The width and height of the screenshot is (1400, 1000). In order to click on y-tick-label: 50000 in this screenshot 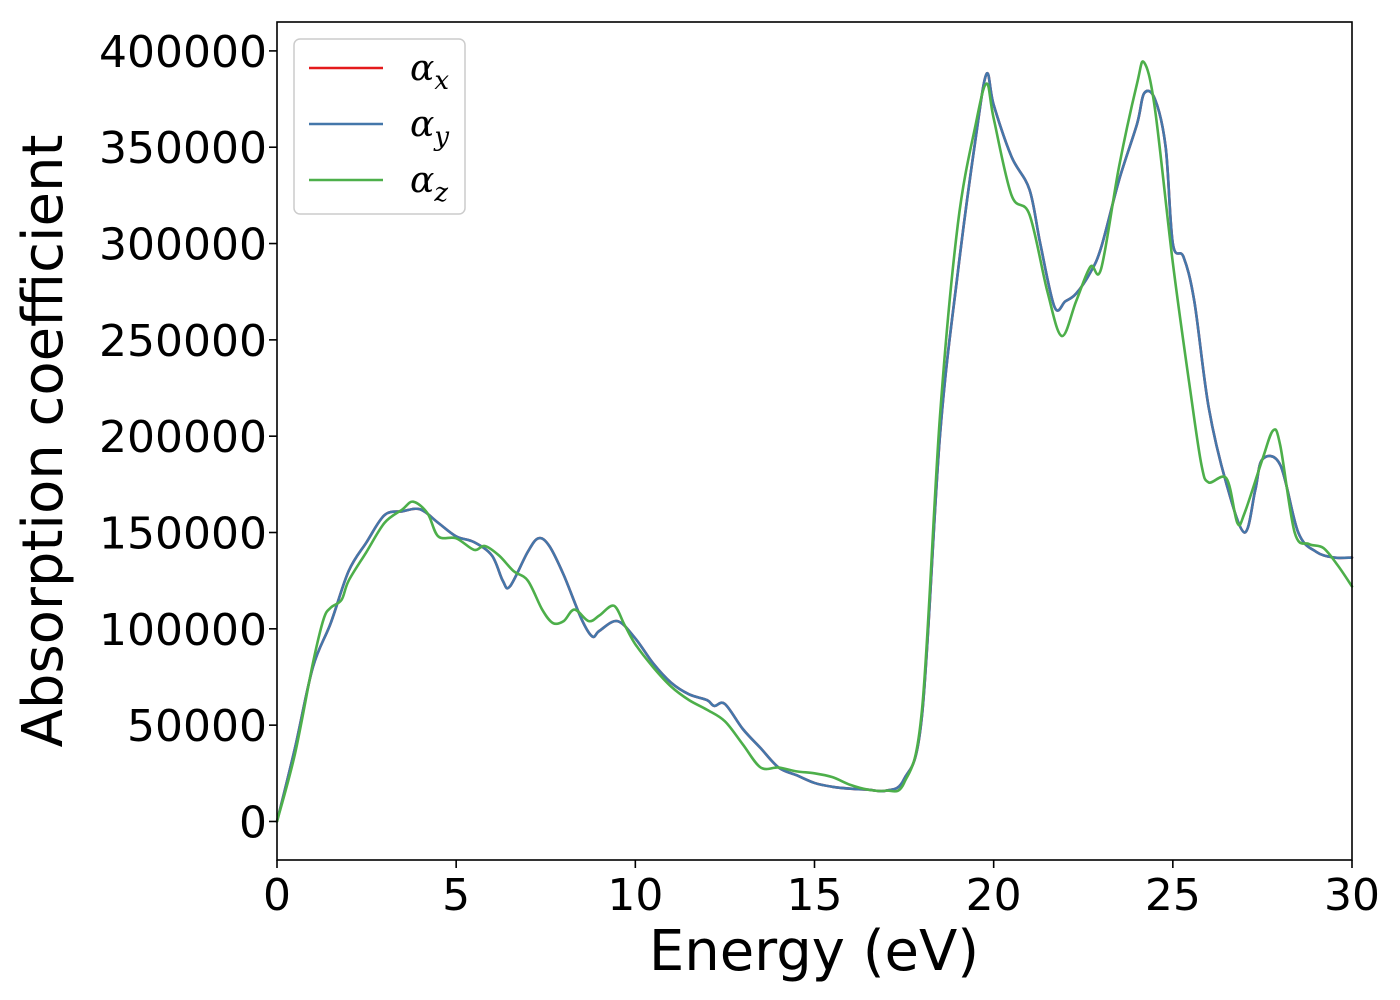, I will do `click(197, 726)`.